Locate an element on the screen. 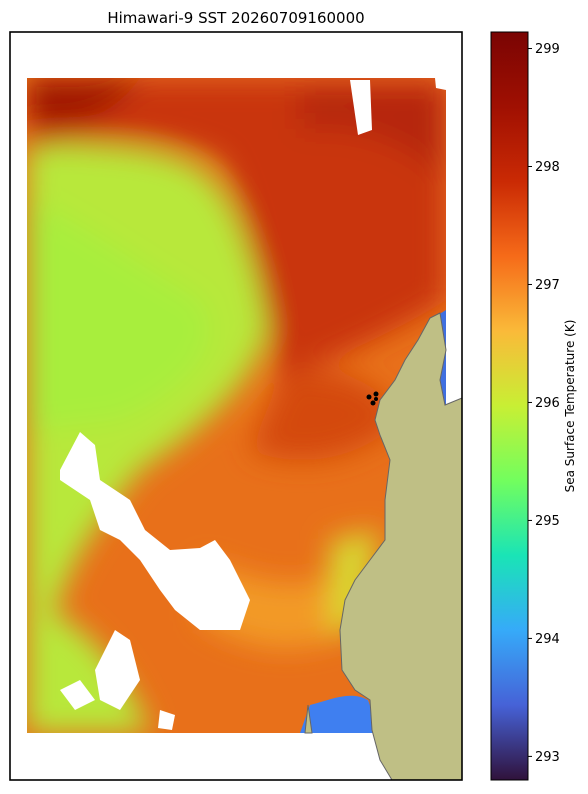 The image size is (588, 794). colorbar-label: Sea Surface Temperature (K) is located at coordinates (570, 406).